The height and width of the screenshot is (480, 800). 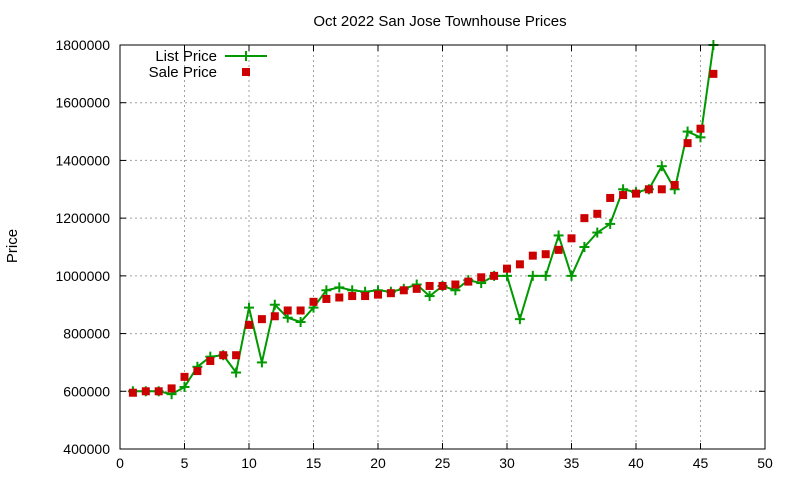 I want to click on y-tick-label: 1400000, so click(x=82, y=160).